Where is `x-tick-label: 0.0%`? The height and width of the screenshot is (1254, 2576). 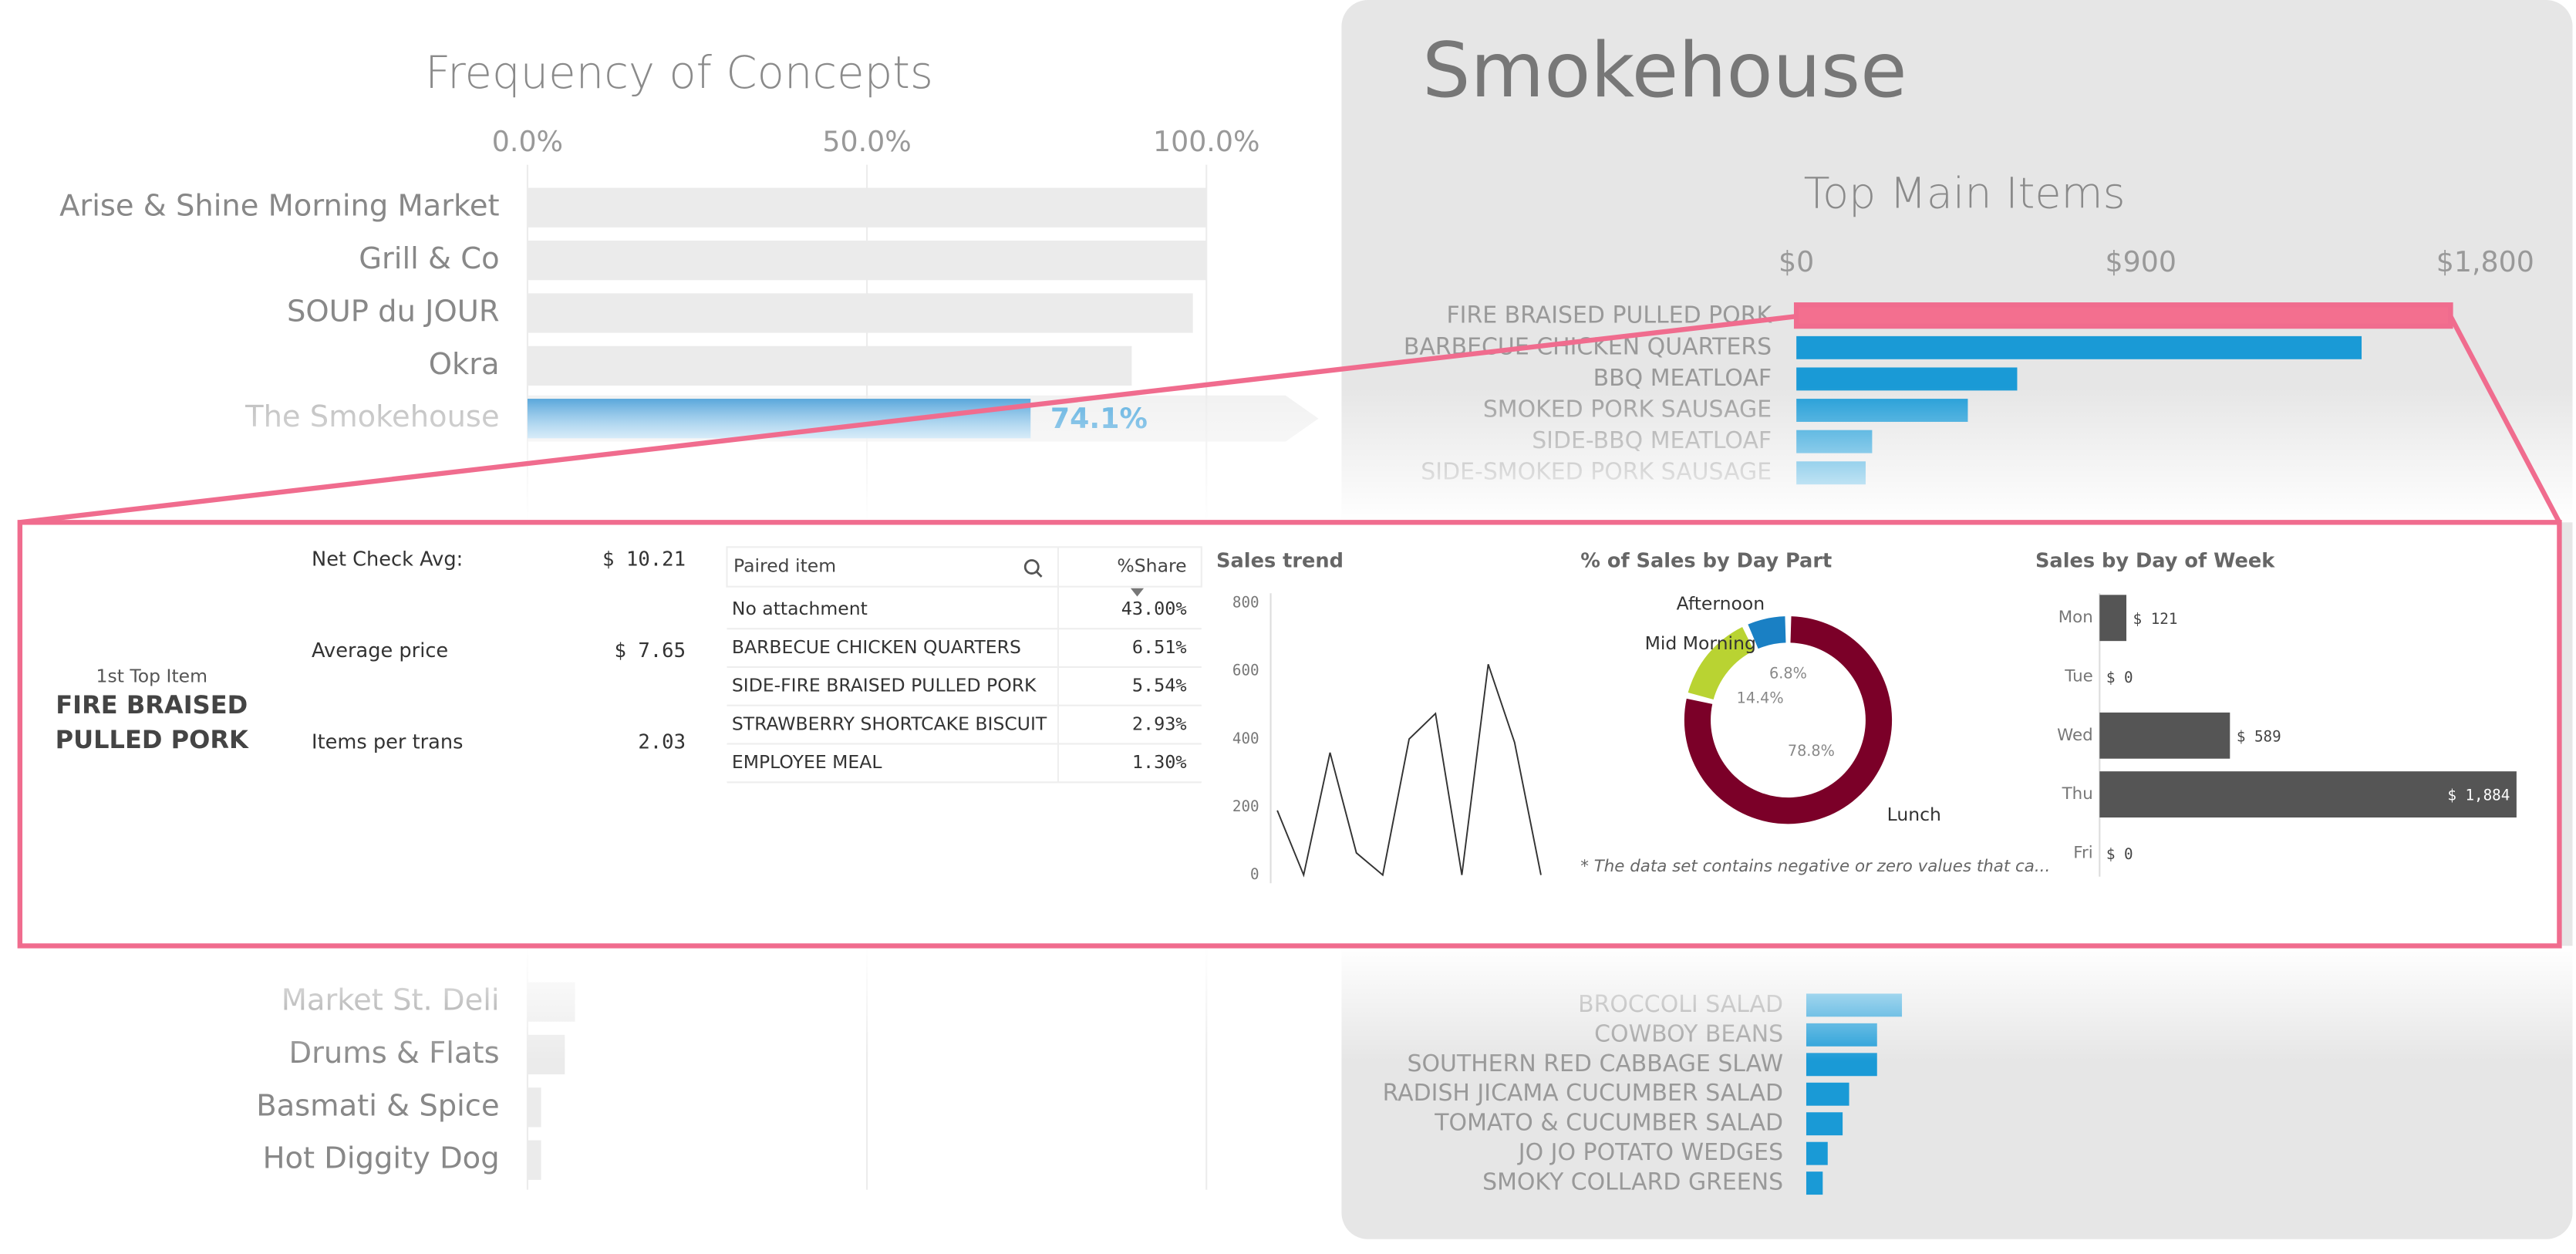 x-tick-label: 0.0% is located at coordinates (527, 141).